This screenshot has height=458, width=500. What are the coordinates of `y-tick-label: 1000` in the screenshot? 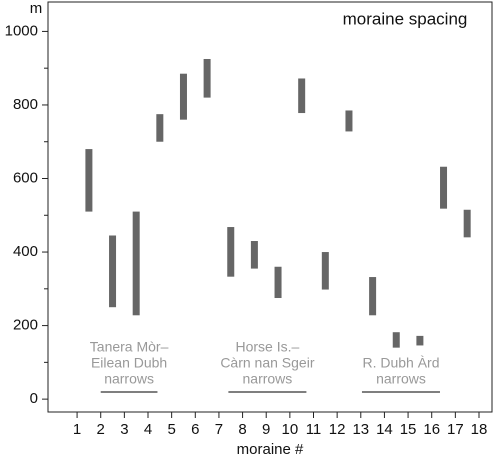 It's located at (21, 30).